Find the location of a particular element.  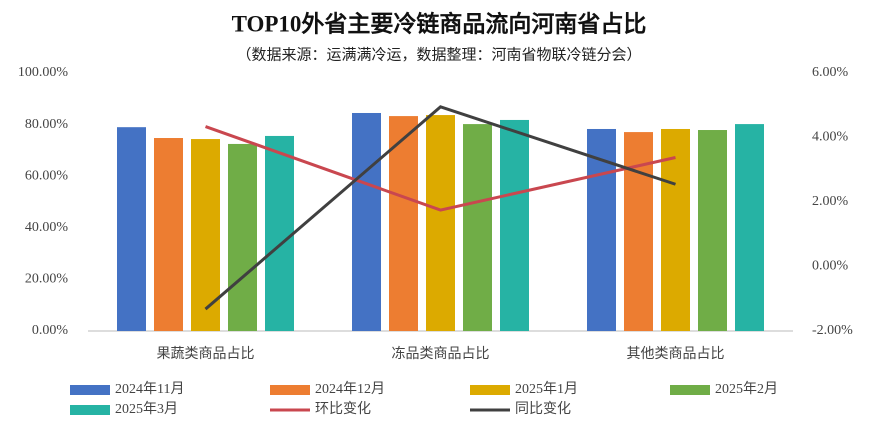

y2-tick-label: 6.00% is located at coordinates (830, 72).